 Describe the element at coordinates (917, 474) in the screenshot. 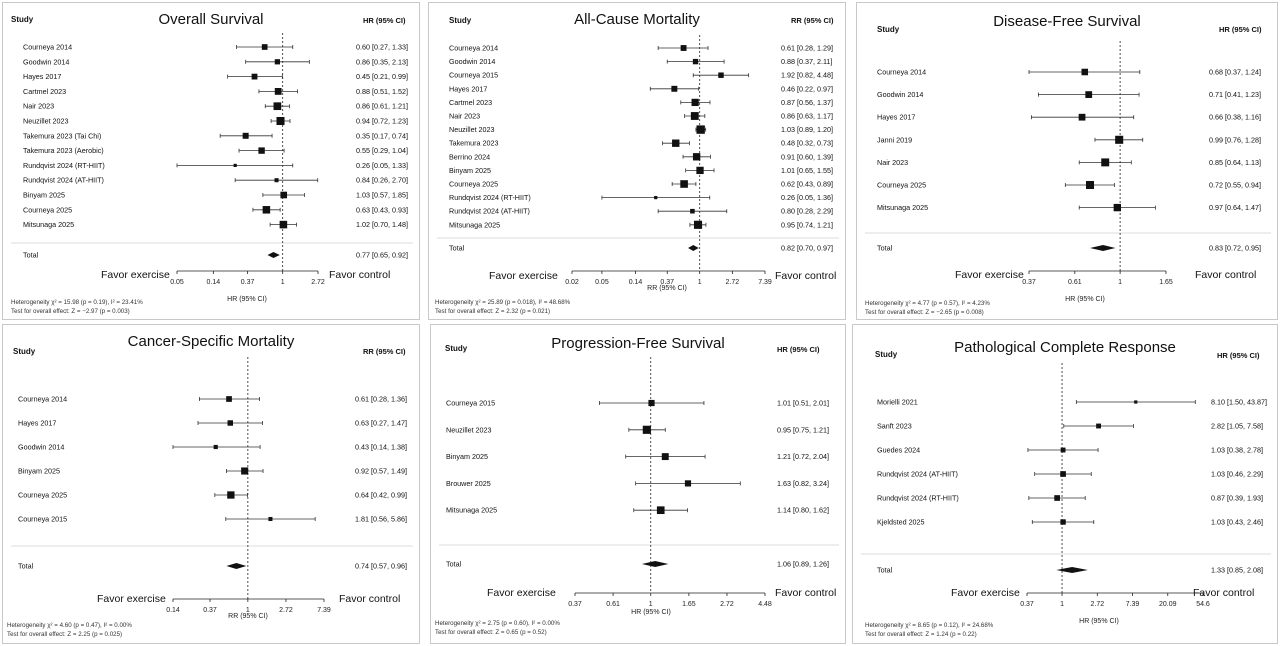

I see `study-label: Rundqvist 2024 (AT-HIIT)` at that location.